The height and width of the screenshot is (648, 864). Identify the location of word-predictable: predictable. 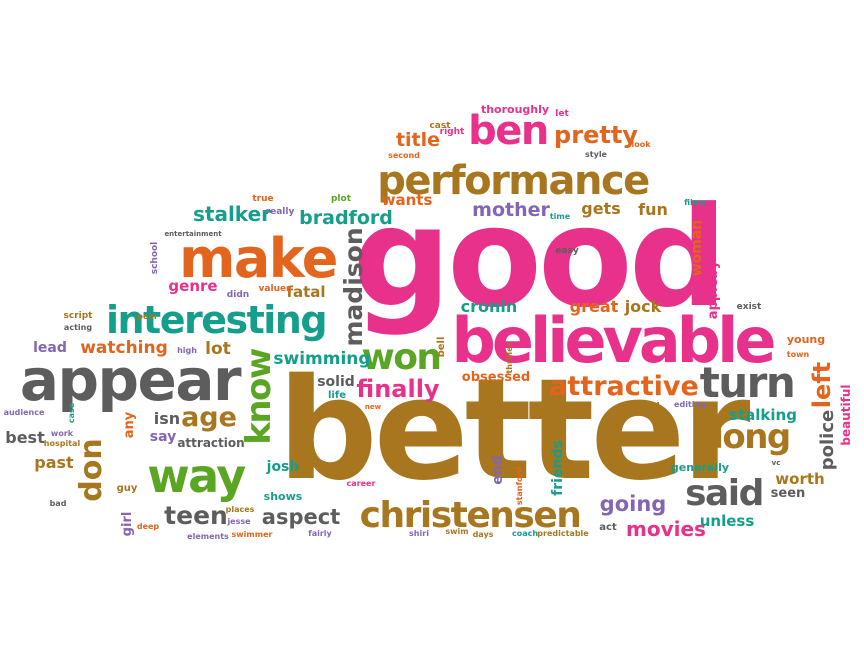
(563, 533).